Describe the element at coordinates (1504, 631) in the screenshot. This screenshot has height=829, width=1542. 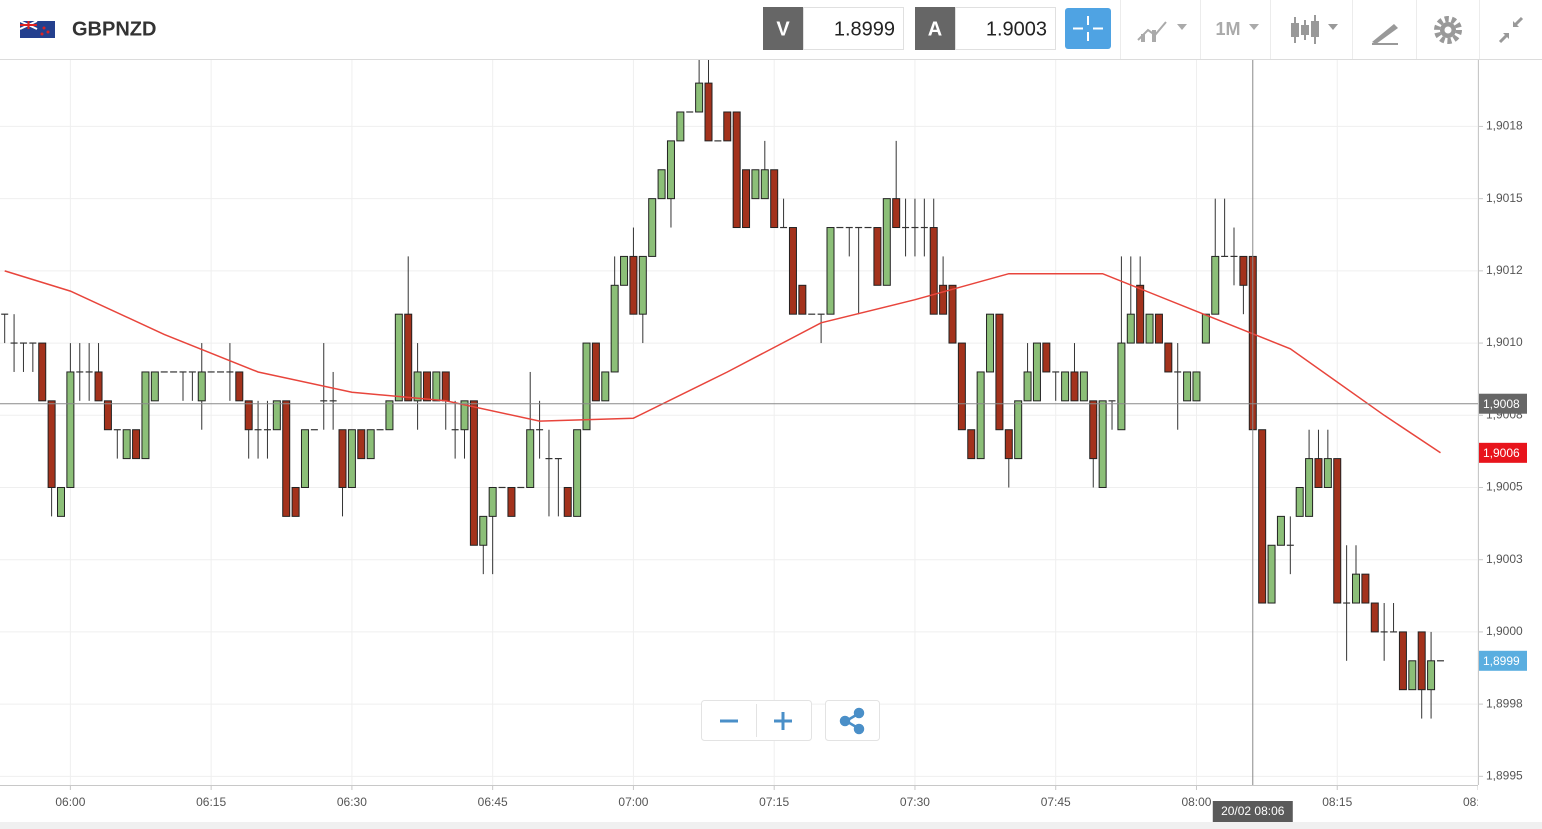
I see `y-tick-label: 1,9000` at that location.